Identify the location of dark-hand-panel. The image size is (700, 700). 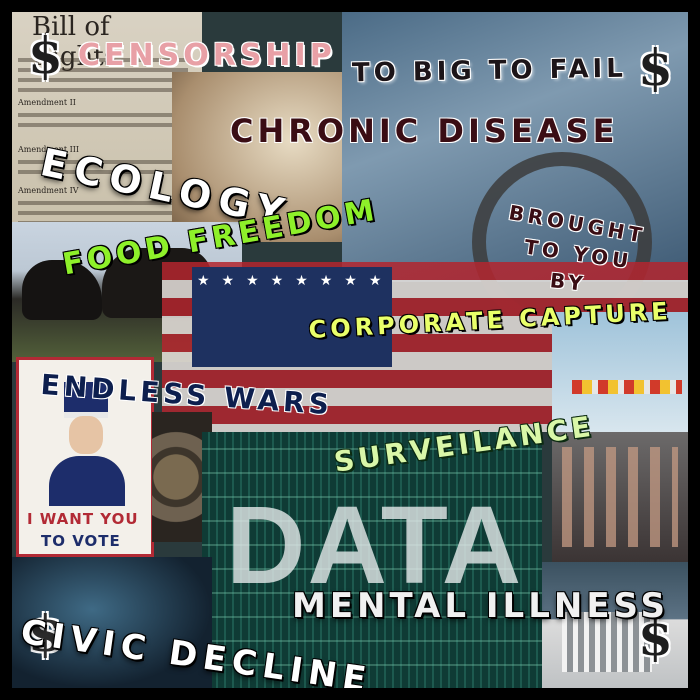
(112, 622).